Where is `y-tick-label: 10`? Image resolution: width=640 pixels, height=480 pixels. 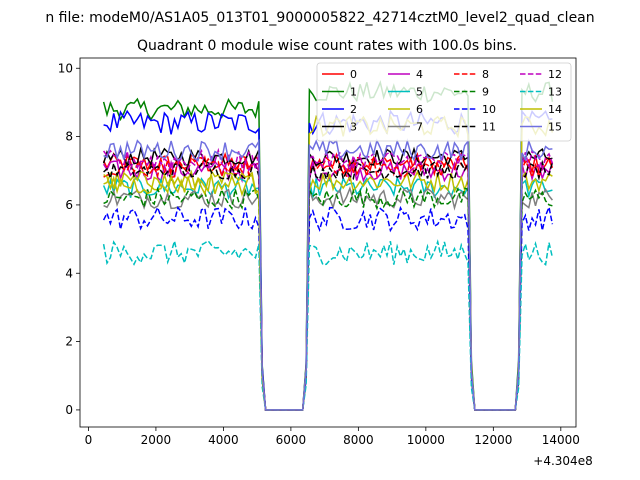 y-tick-label: 10 is located at coordinates (65, 68).